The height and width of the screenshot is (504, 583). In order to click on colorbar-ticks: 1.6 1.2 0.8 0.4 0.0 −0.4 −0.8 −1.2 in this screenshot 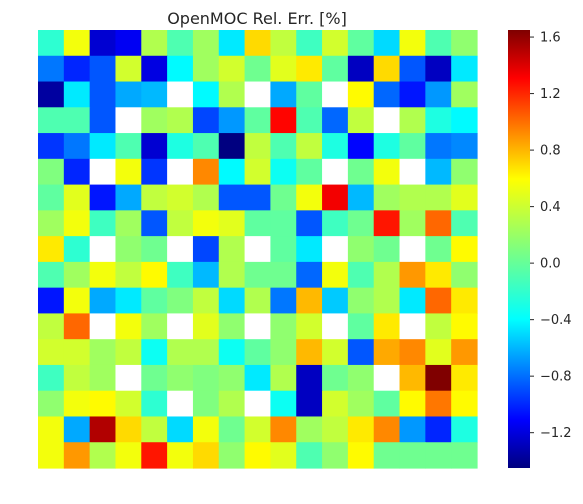, I will do `click(551, 236)`.